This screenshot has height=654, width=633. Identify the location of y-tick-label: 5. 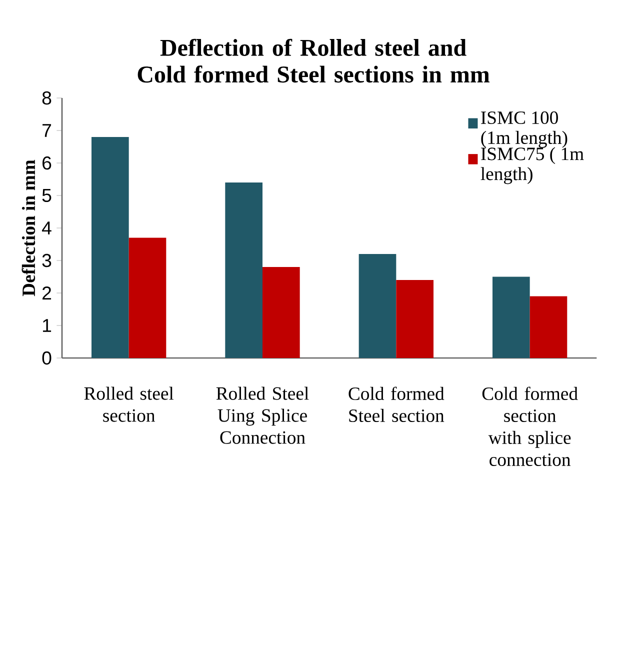
(47, 195).